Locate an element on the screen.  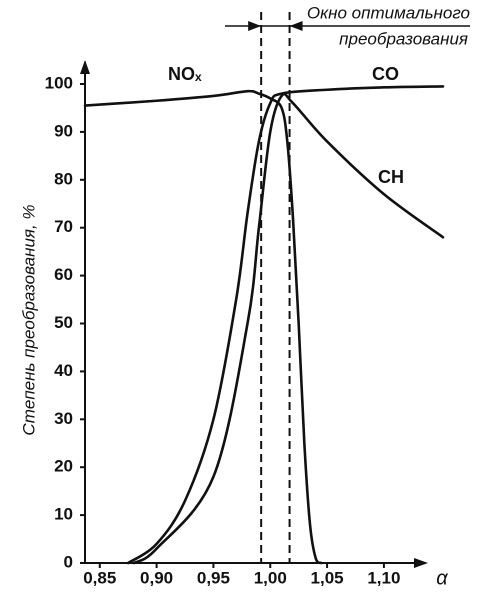
y-tick-label: 0 is located at coordinates (68, 561).